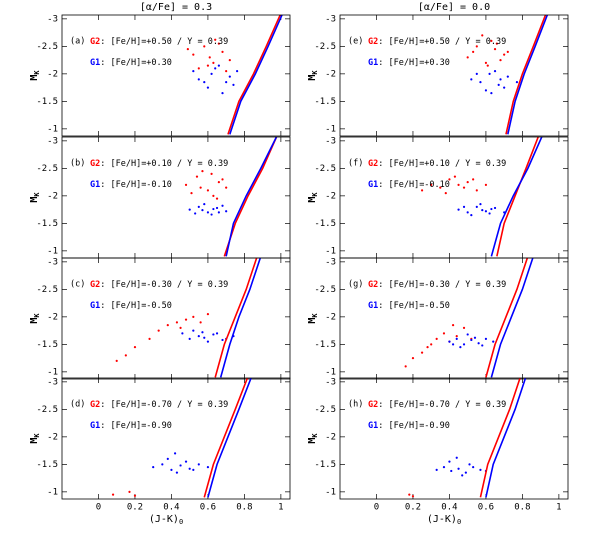  I want to click on series-label: : [Fe/H]=-0.30 / Y = 0.39, so click(164, 285).